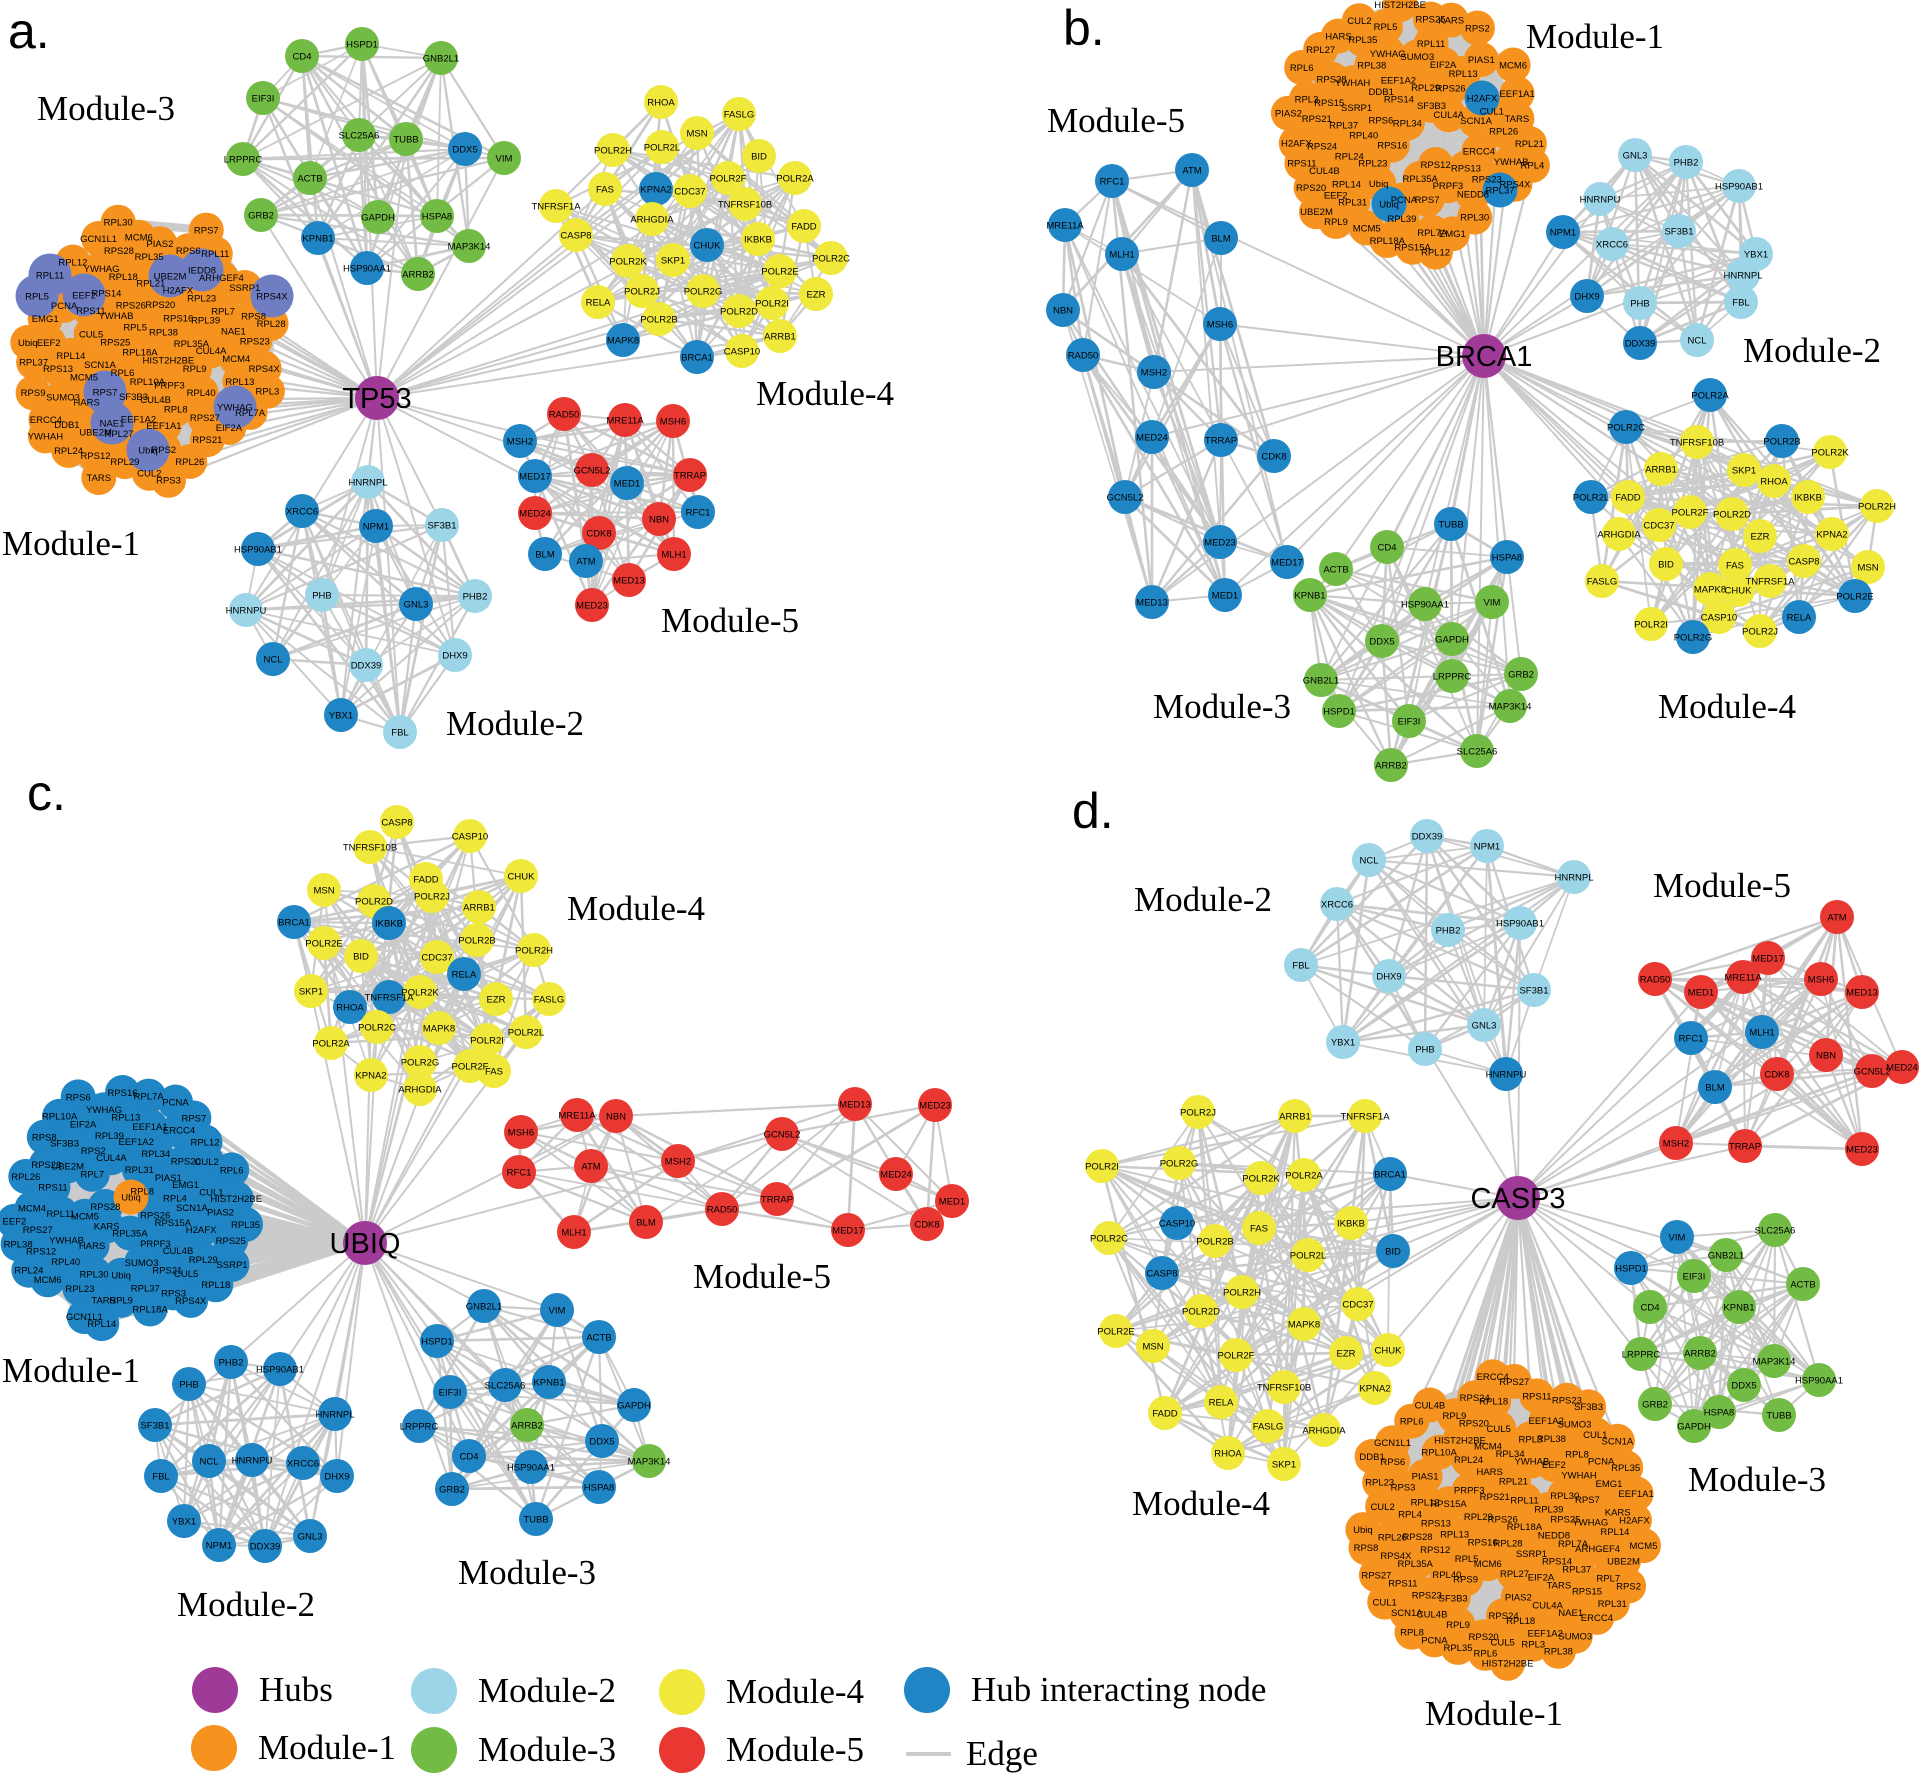 This screenshot has height=1780, width=1923. What do you see at coordinates (728, 178) in the screenshot?
I see `svg-text: POLR2F` at bounding box center [728, 178].